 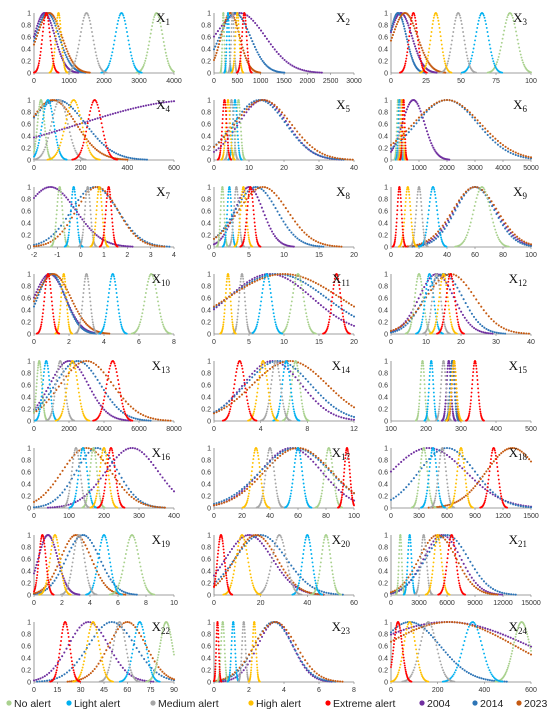 What do you see at coordinates (343, 105) in the screenshot?
I see `panel-title: X5` at bounding box center [343, 105].